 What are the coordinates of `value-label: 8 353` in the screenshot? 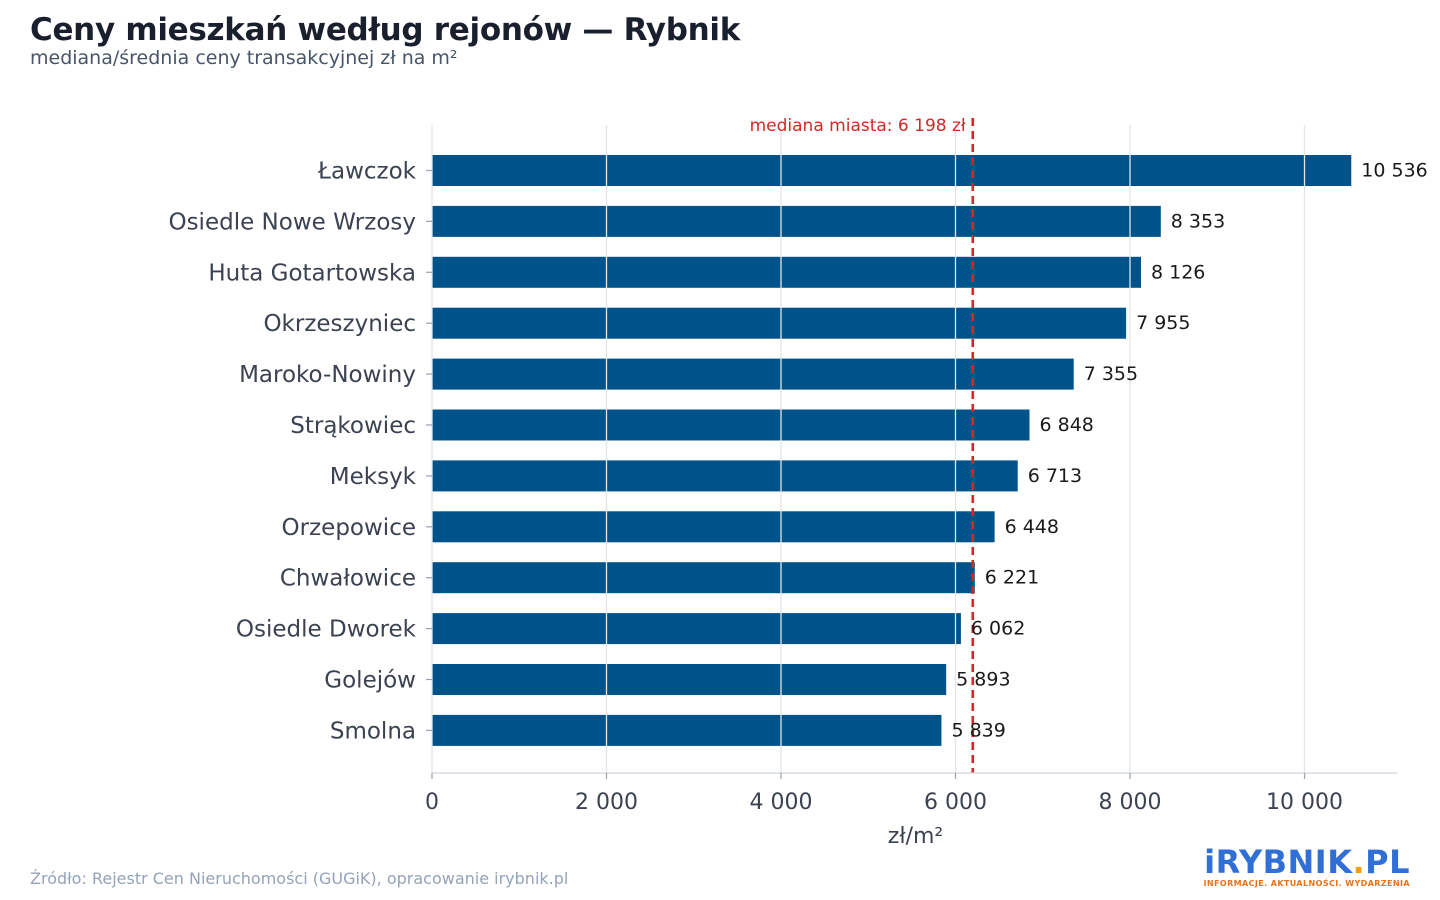 It's located at (1198, 221).